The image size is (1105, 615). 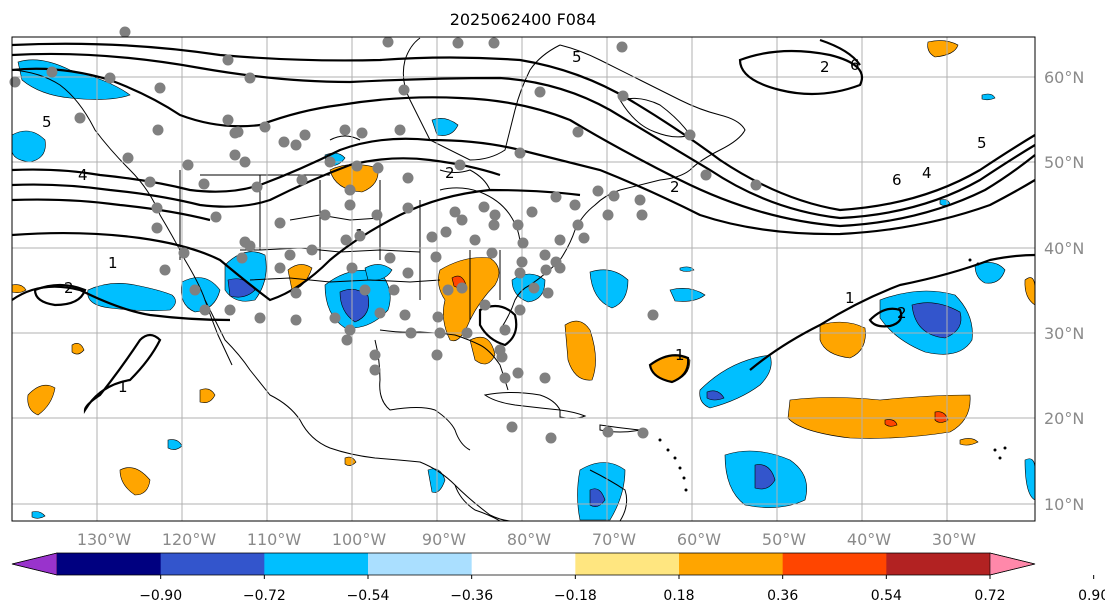 I want to click on colorbar-extend-low, so click(x=34, y=564).